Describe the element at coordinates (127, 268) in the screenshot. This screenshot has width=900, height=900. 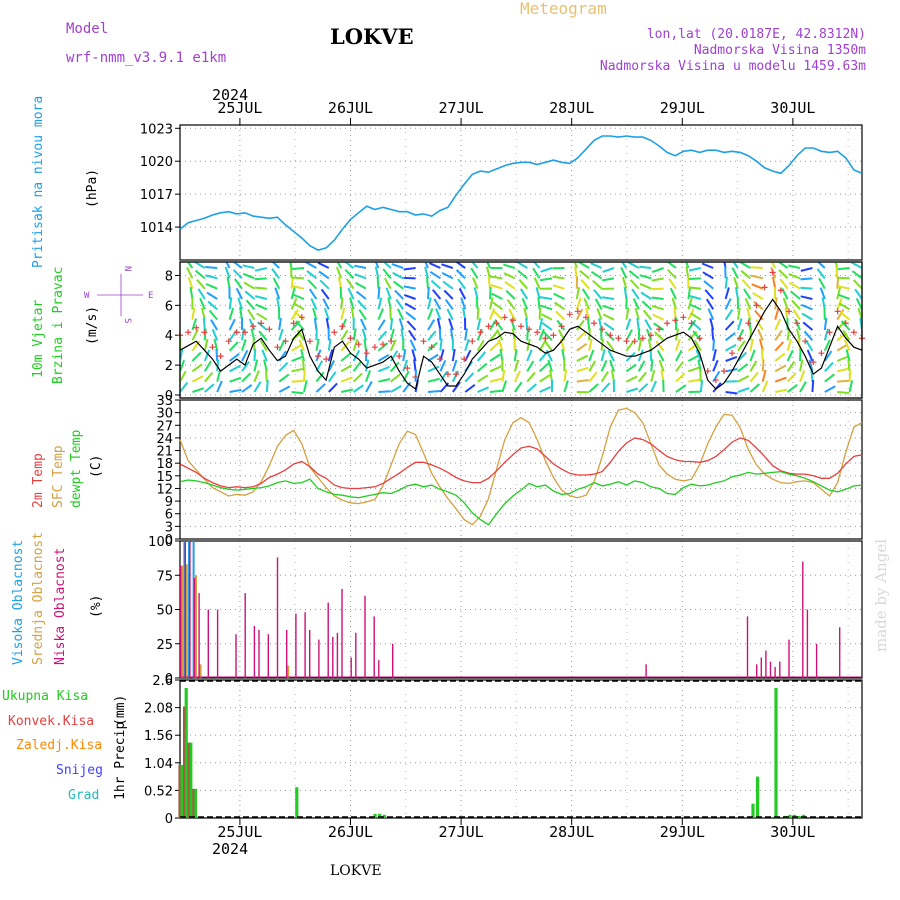
I see `compass-n: N` at that location.